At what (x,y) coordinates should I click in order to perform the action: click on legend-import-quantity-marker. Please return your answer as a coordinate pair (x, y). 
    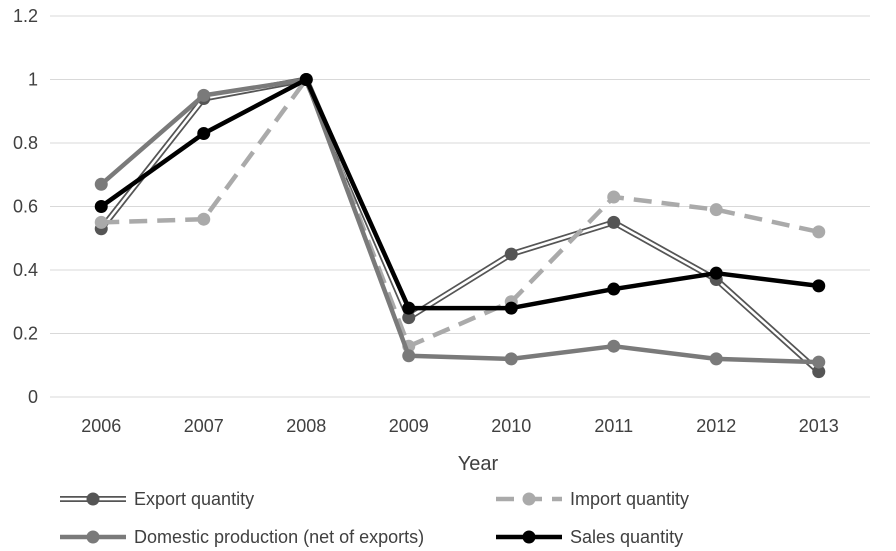
    Looking at the image, I should click on (529, 499).